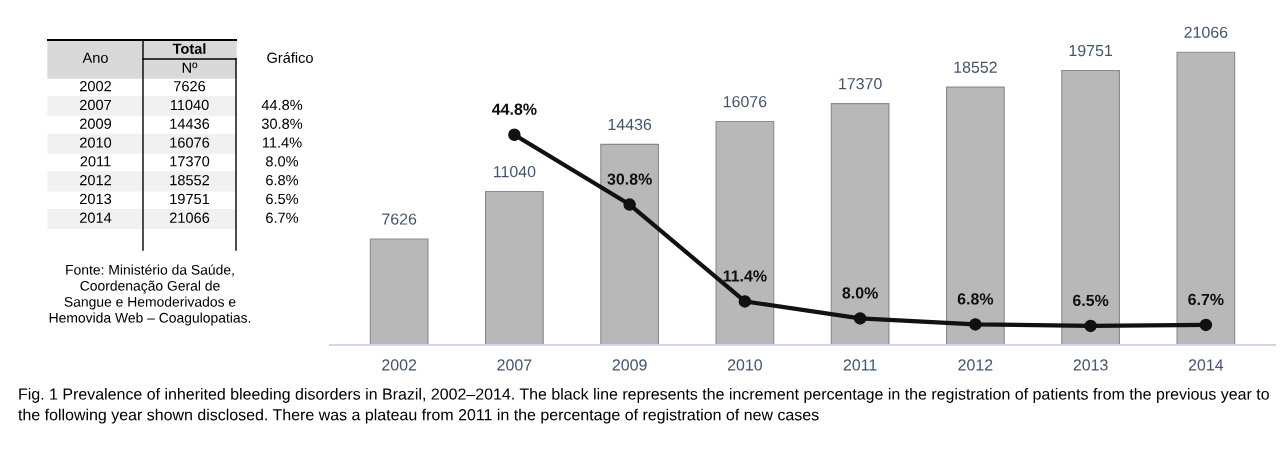 This screenshot has height=469, width=1287. Describe the element at coordinates (1206, 32) in the screenshot. I see `data-label: 21066` at that location.